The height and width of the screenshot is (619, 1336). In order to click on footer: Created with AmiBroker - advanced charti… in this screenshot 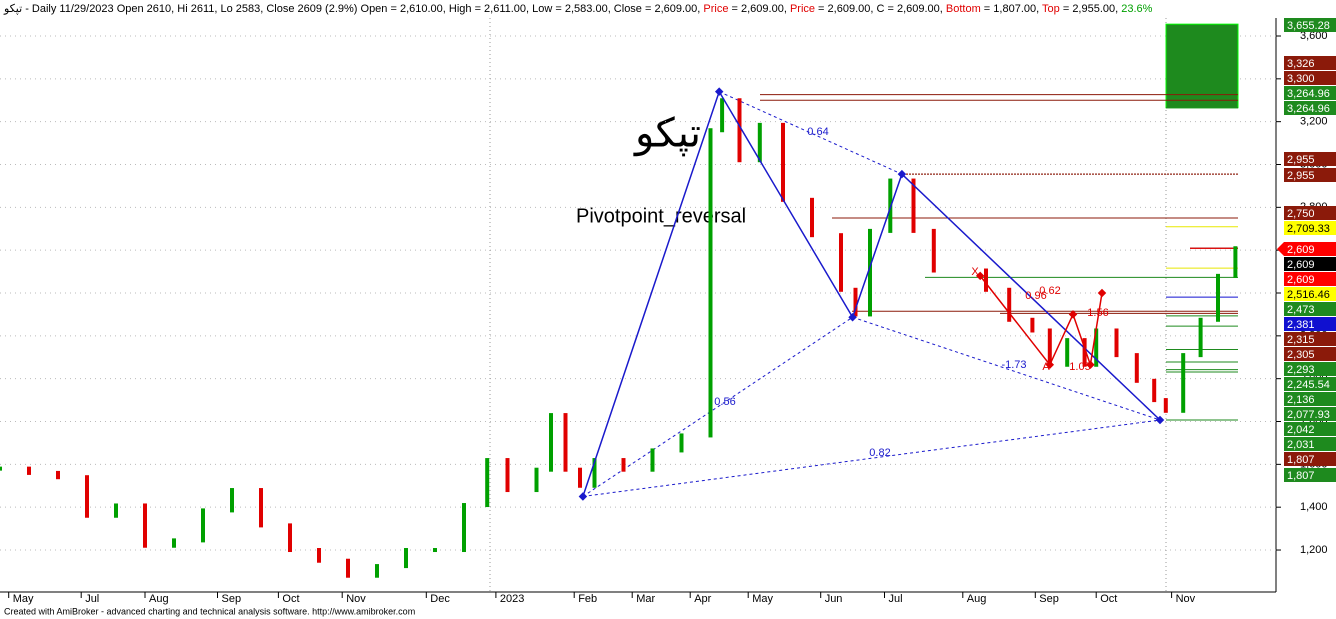, I will do `click(209, 611)`.